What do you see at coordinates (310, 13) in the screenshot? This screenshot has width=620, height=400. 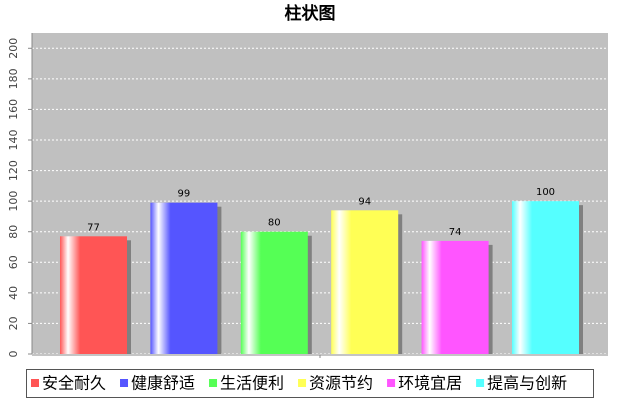 I see `chart-title: 柱状图` at bounding box center [310, 13].